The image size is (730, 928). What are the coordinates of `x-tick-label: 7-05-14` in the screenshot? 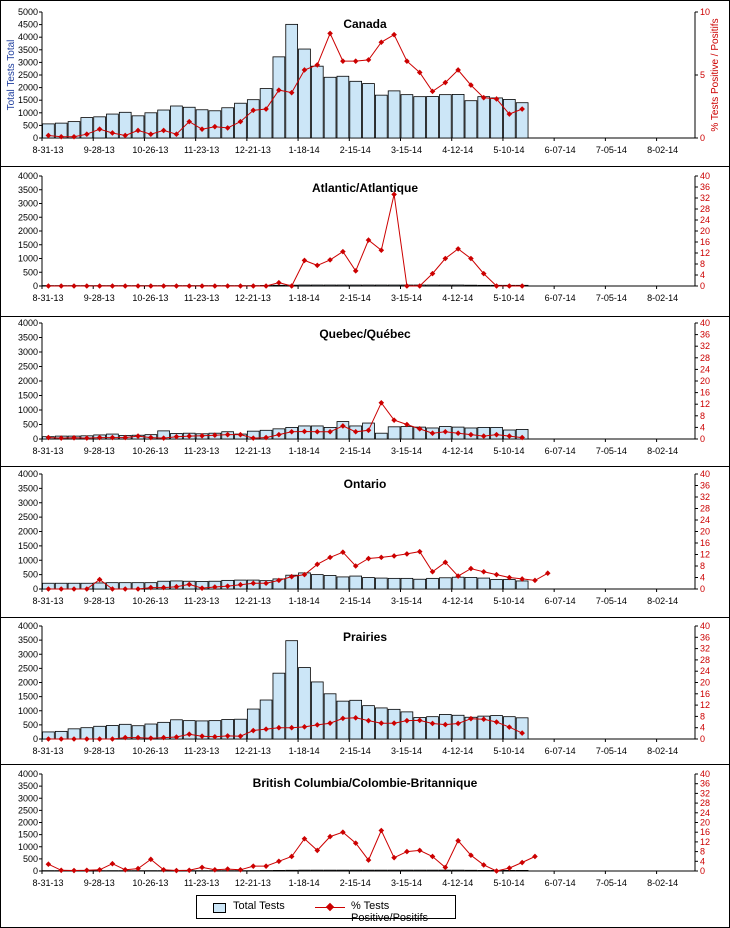 It's located at (611, 451).